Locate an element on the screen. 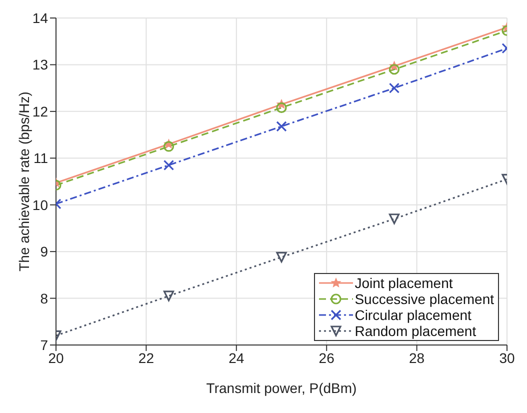 This screenshot has height=413, width=527. x-tick-label: 30 is located at coordinates (507, 358).